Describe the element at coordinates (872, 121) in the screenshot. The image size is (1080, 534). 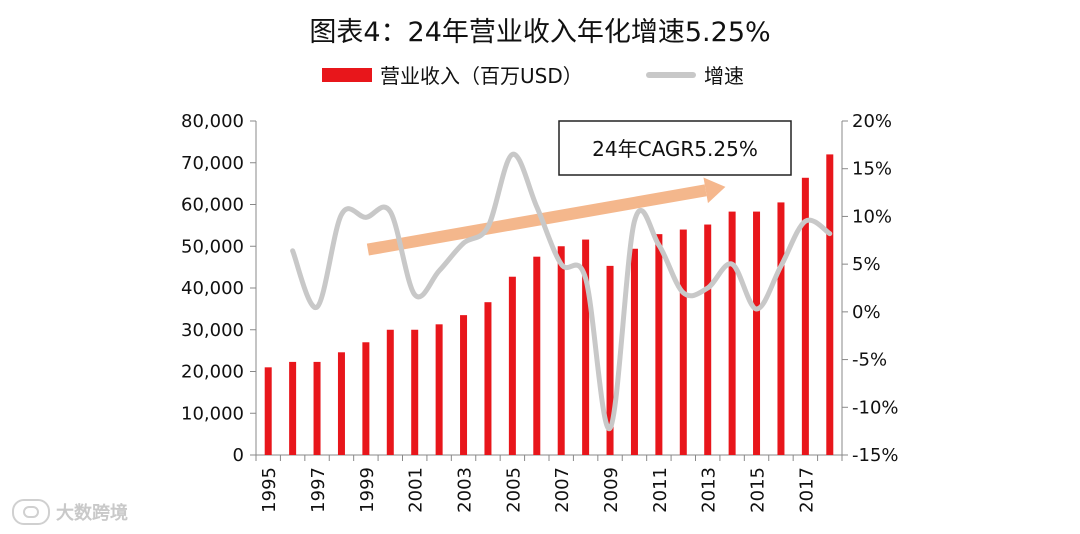
I see `y-right-tick-label: 20%` at that location.